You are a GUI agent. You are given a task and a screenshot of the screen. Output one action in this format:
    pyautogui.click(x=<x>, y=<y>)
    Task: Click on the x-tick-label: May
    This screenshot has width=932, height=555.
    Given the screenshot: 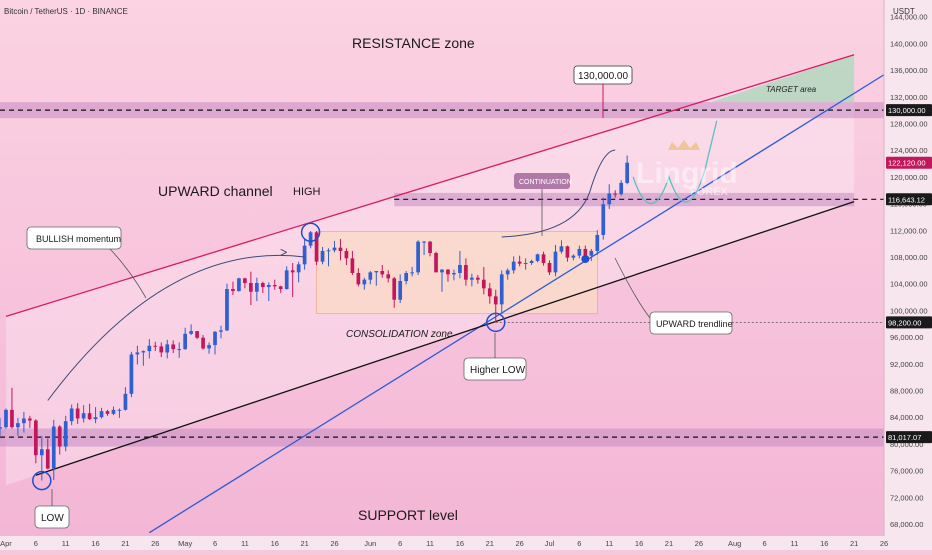 What is the action you would take?
    pyautogui.click(x=185, y=543)
    